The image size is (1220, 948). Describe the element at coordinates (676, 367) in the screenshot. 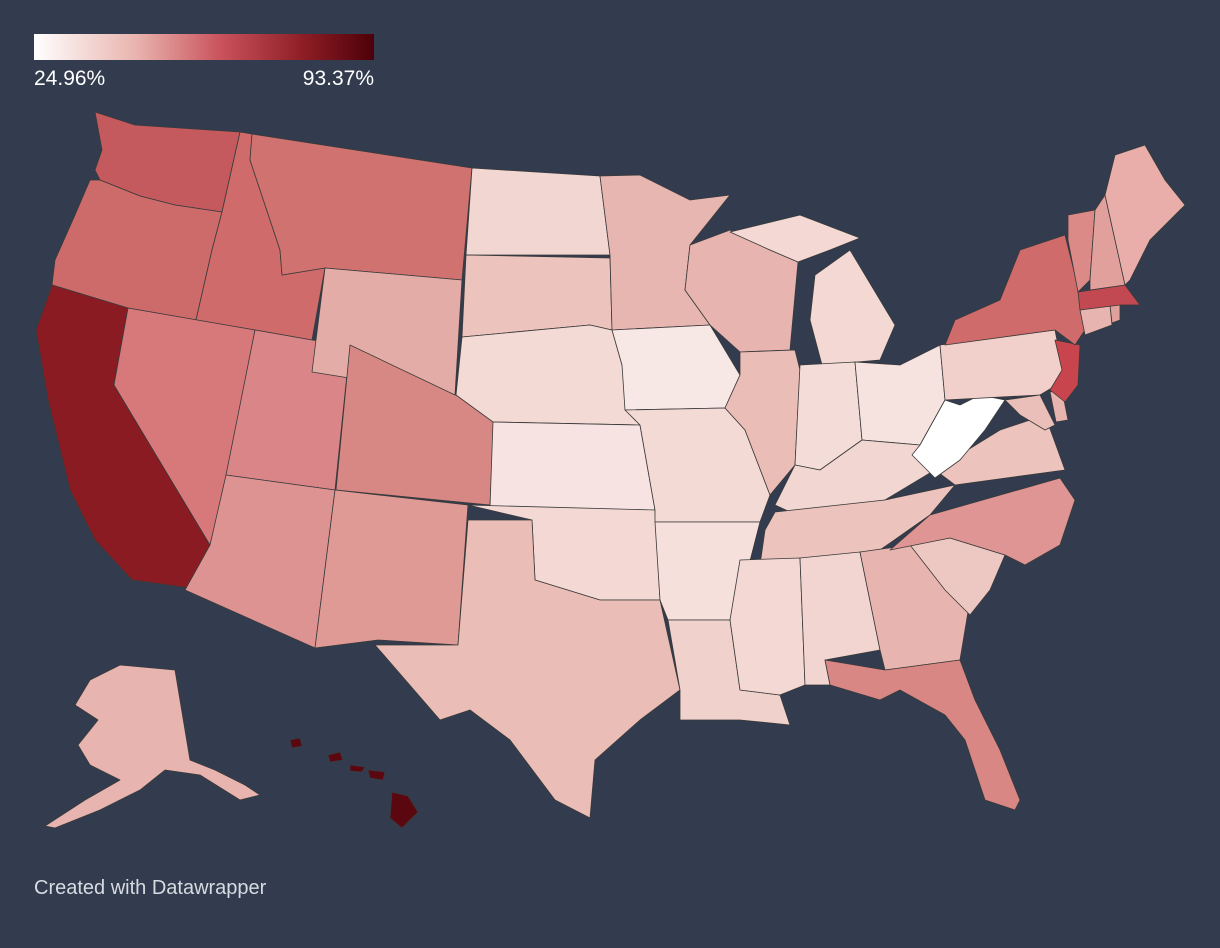

I see `state-iowa` at that location.